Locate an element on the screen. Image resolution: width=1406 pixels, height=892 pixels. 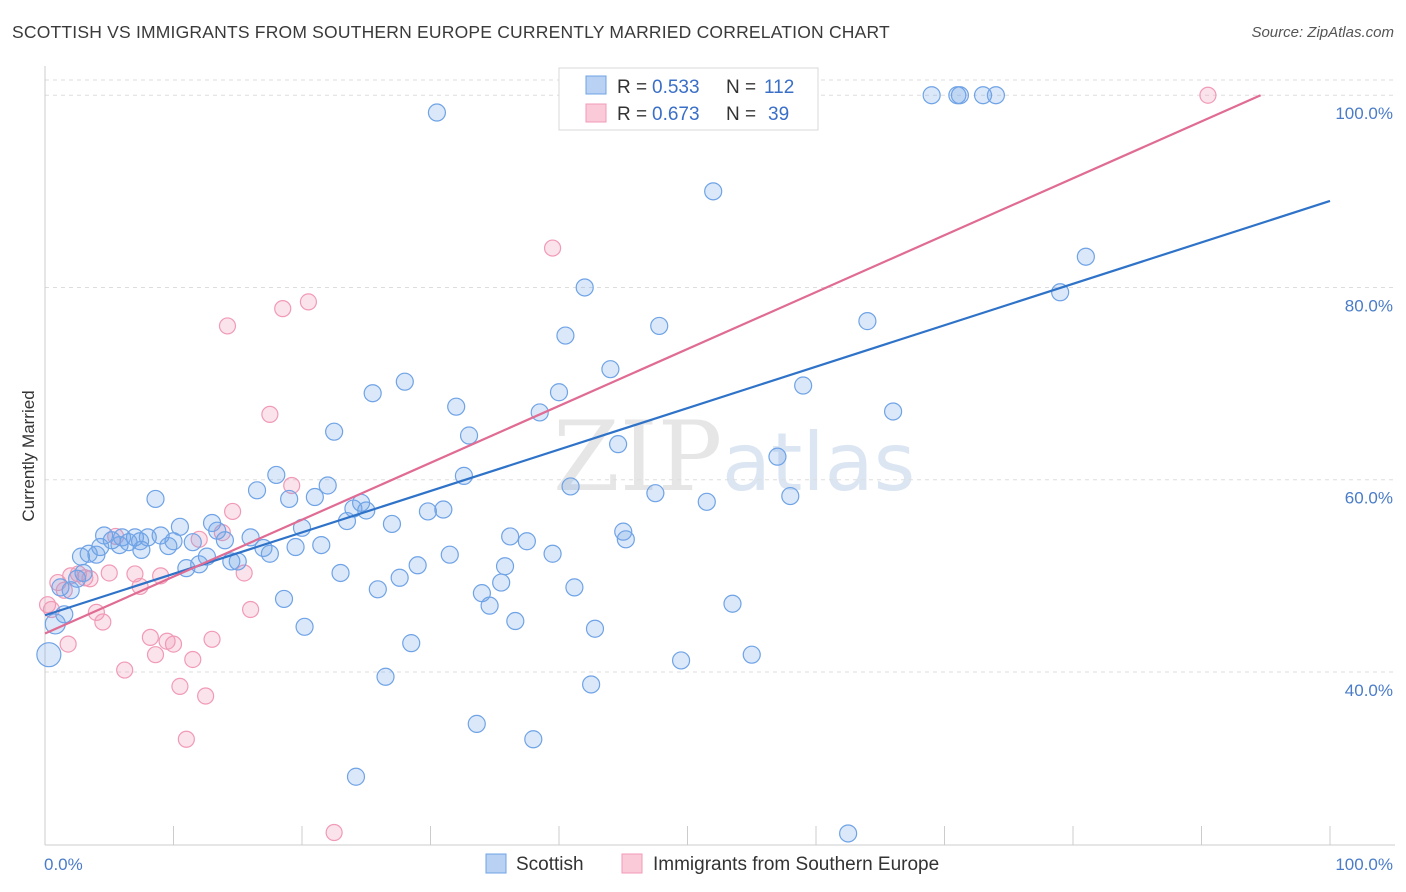
correlation-legend: R = 0.533 N = 112 R = 0.673 N = 39 is located at coordinates (688, 99).